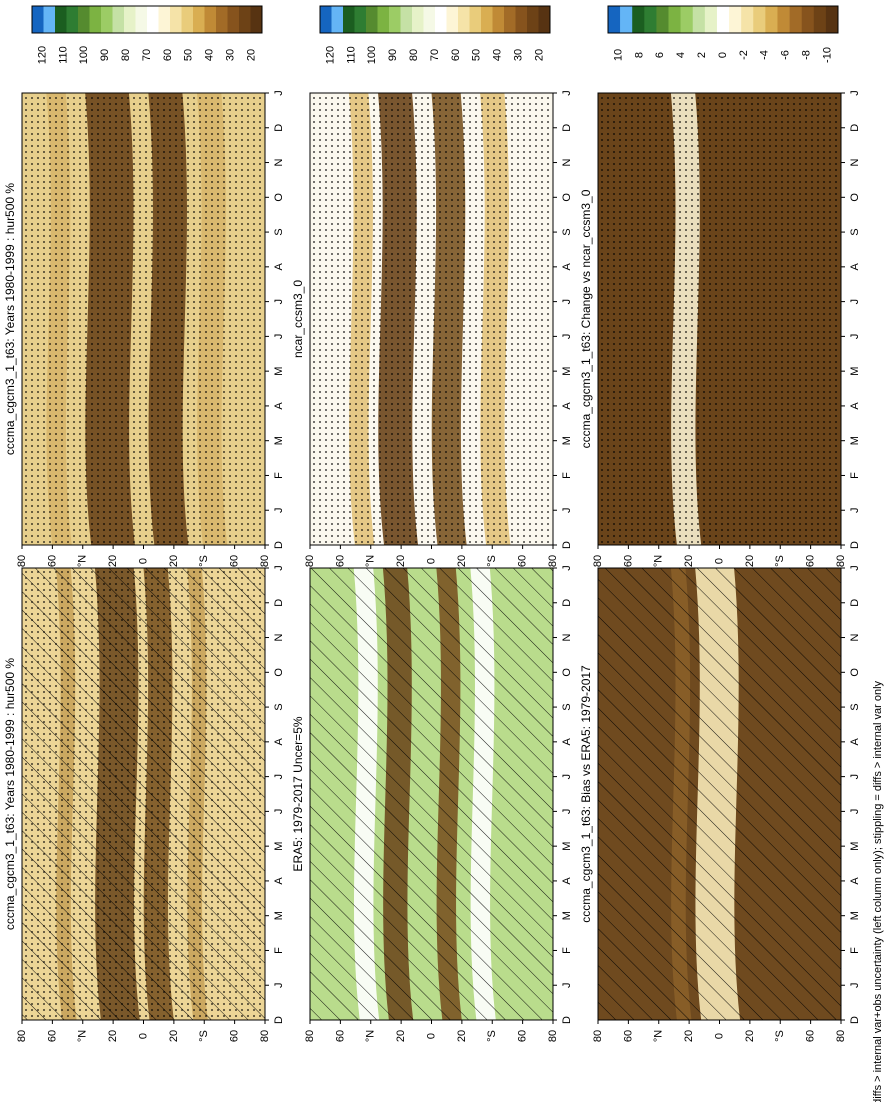 The height and width of the screenshot is (1107, 890). What do you see at coordinates (393, 55) in the screenshot?
I see `colorbar-label: 90` at bounding box center [393, 55].